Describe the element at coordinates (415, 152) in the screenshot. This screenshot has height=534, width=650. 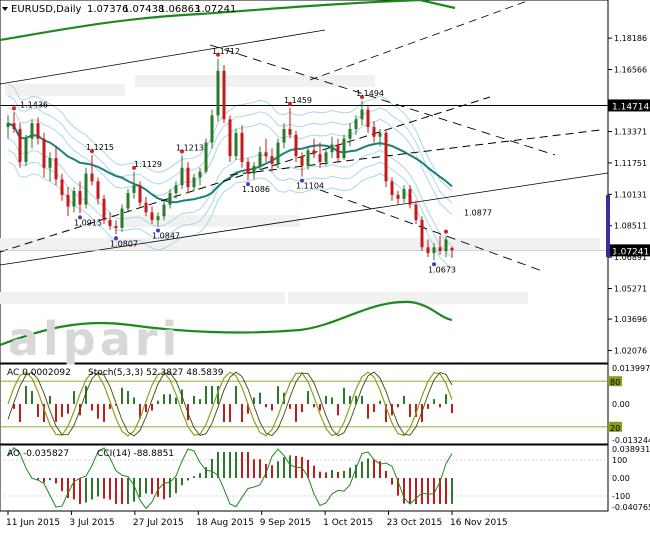
I see `dashed-mid` at that location.